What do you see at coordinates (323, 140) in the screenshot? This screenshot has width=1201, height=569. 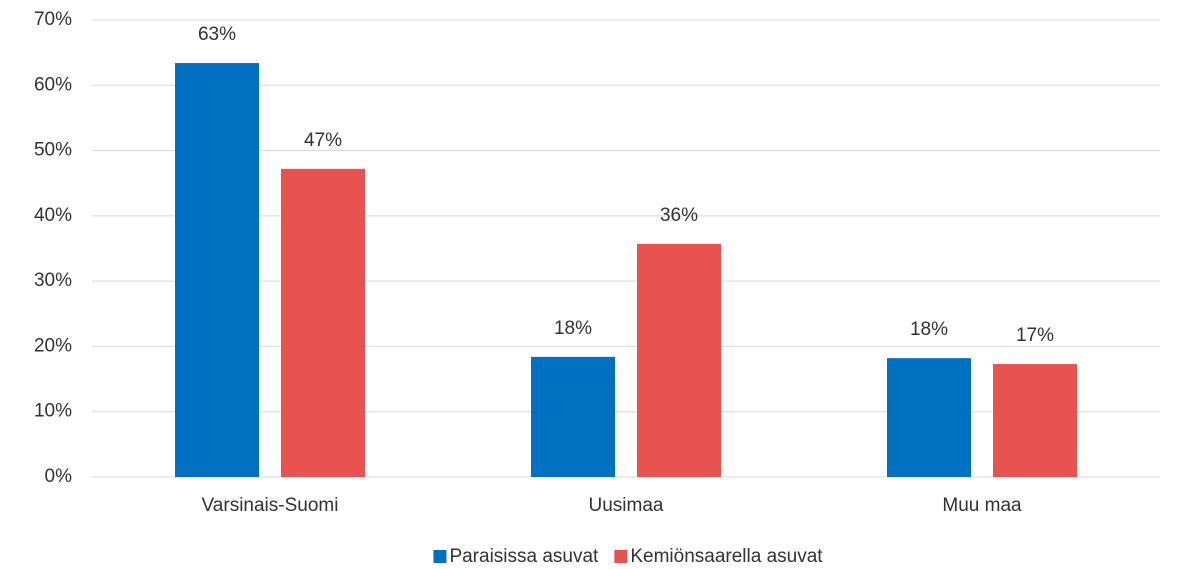 I see `value-label: 47%` at bounding box center [323, 140].